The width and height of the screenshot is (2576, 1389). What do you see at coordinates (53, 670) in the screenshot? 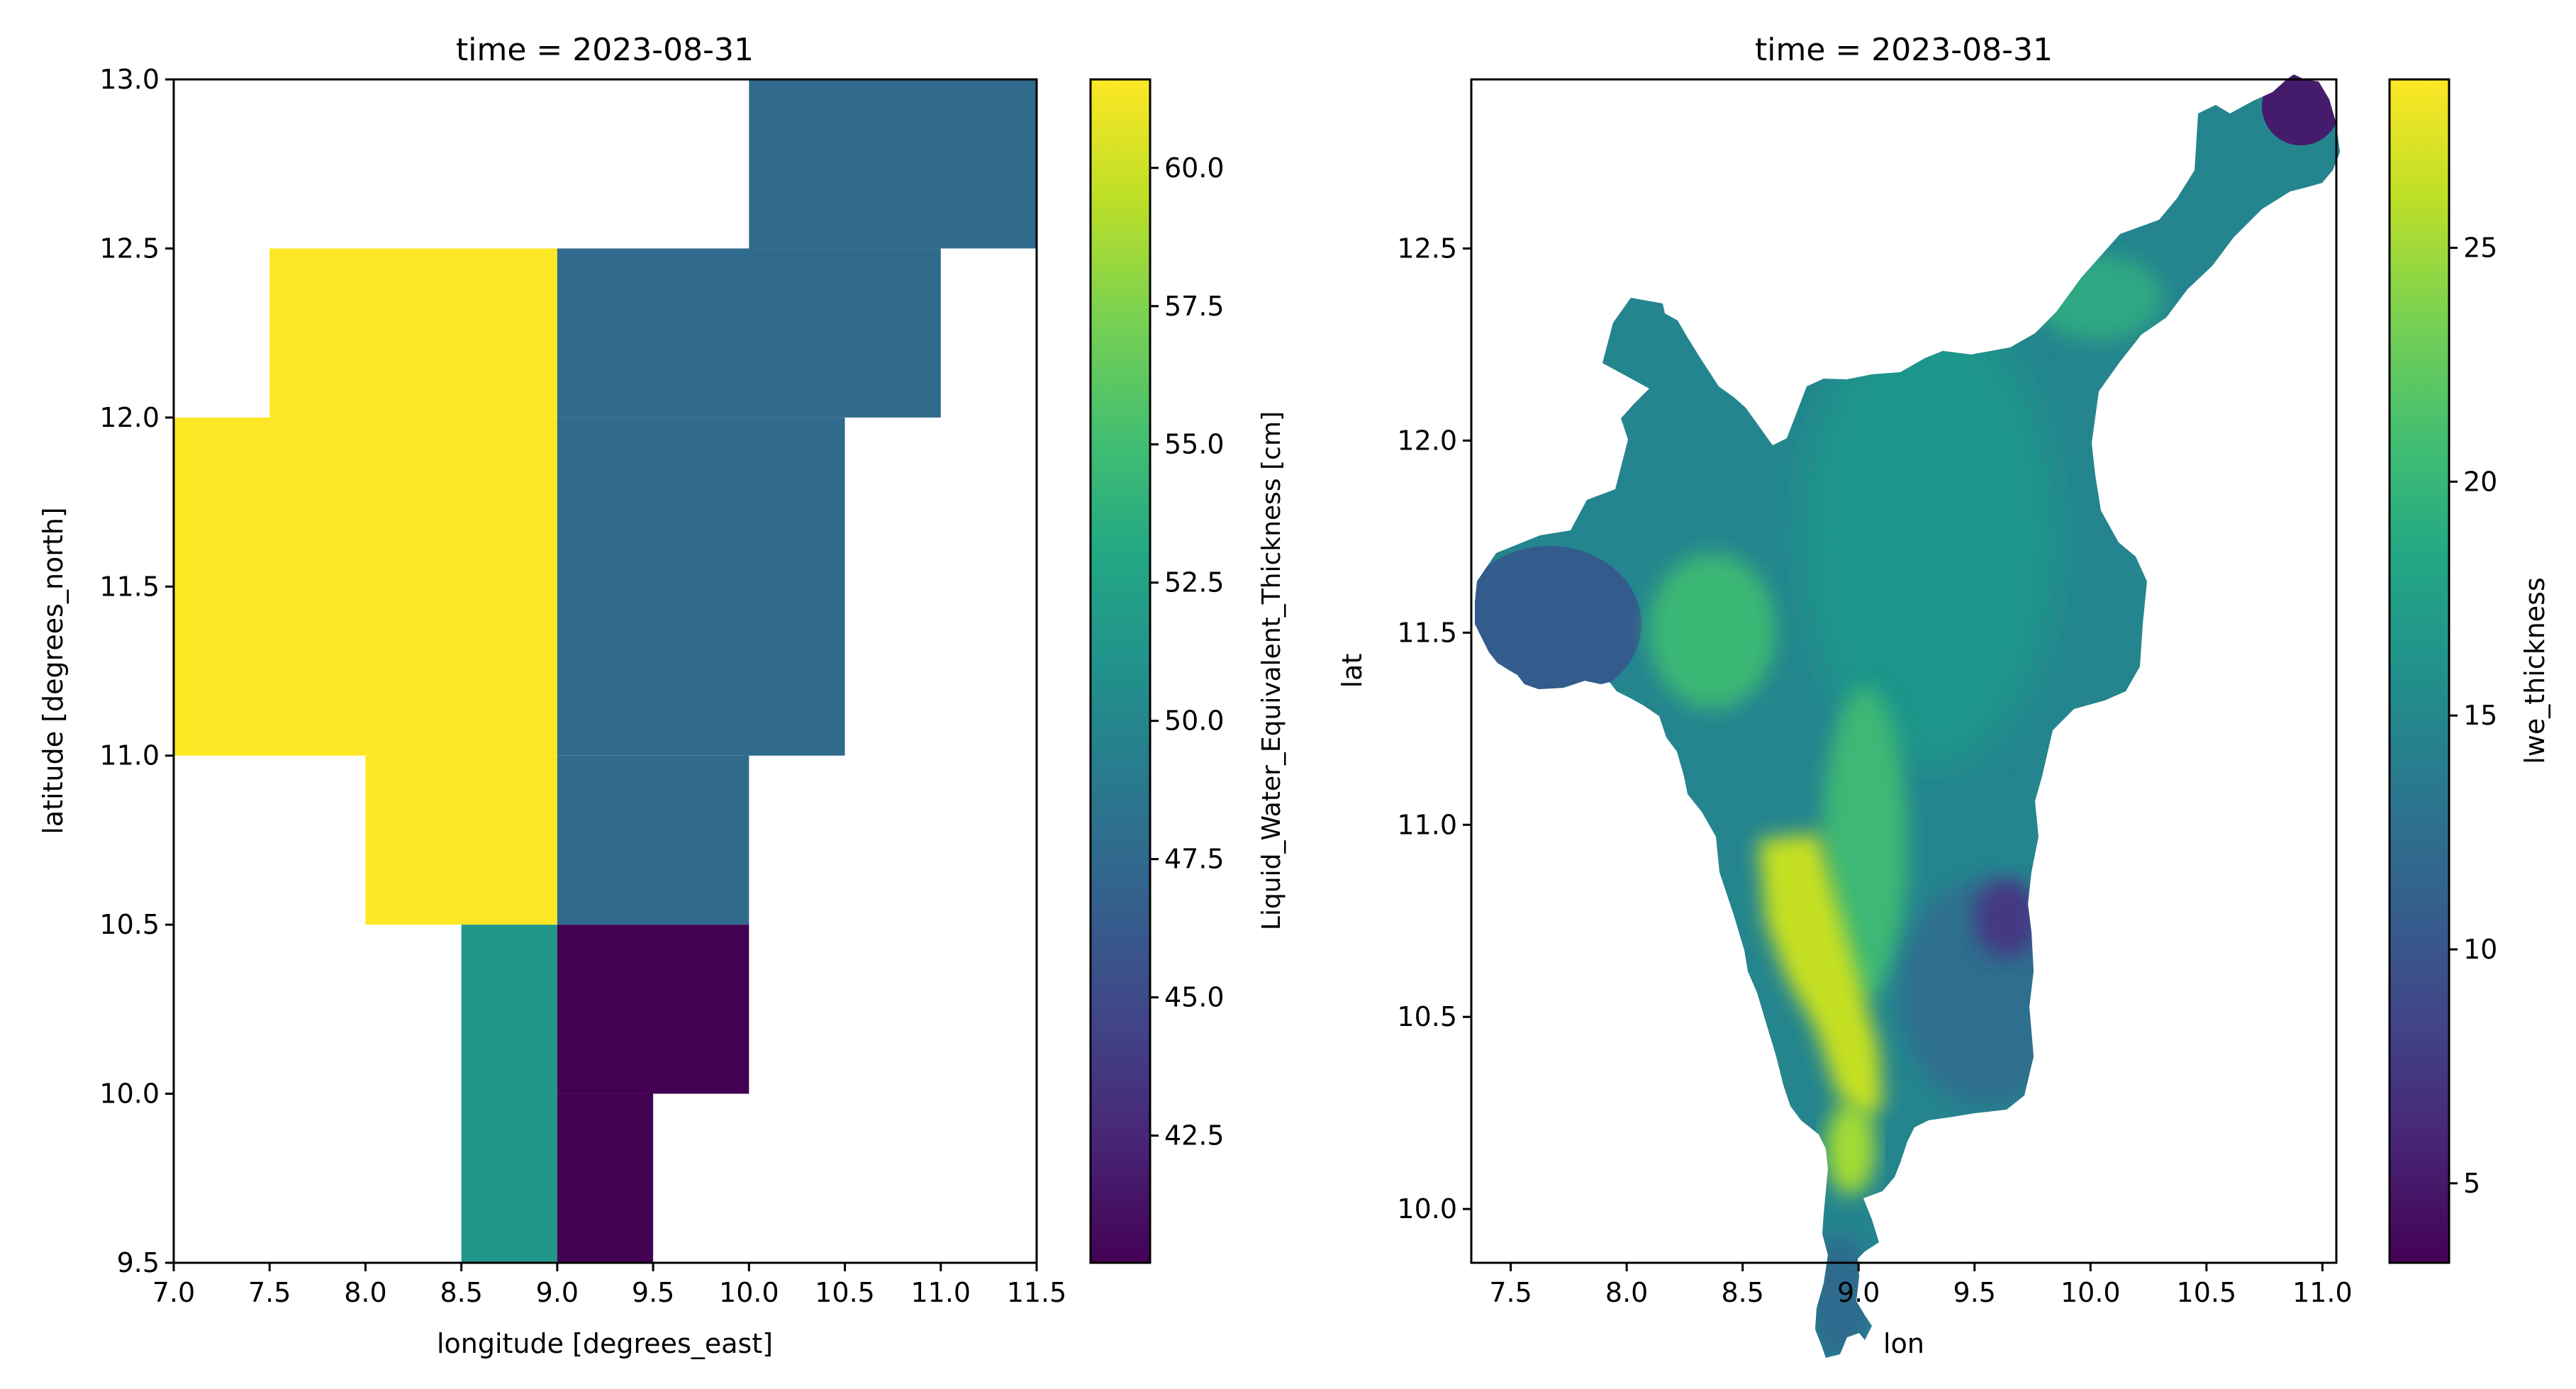
I see `left-y-axis-label: latitude [degrees_north]` at bounding box center [53, 670].